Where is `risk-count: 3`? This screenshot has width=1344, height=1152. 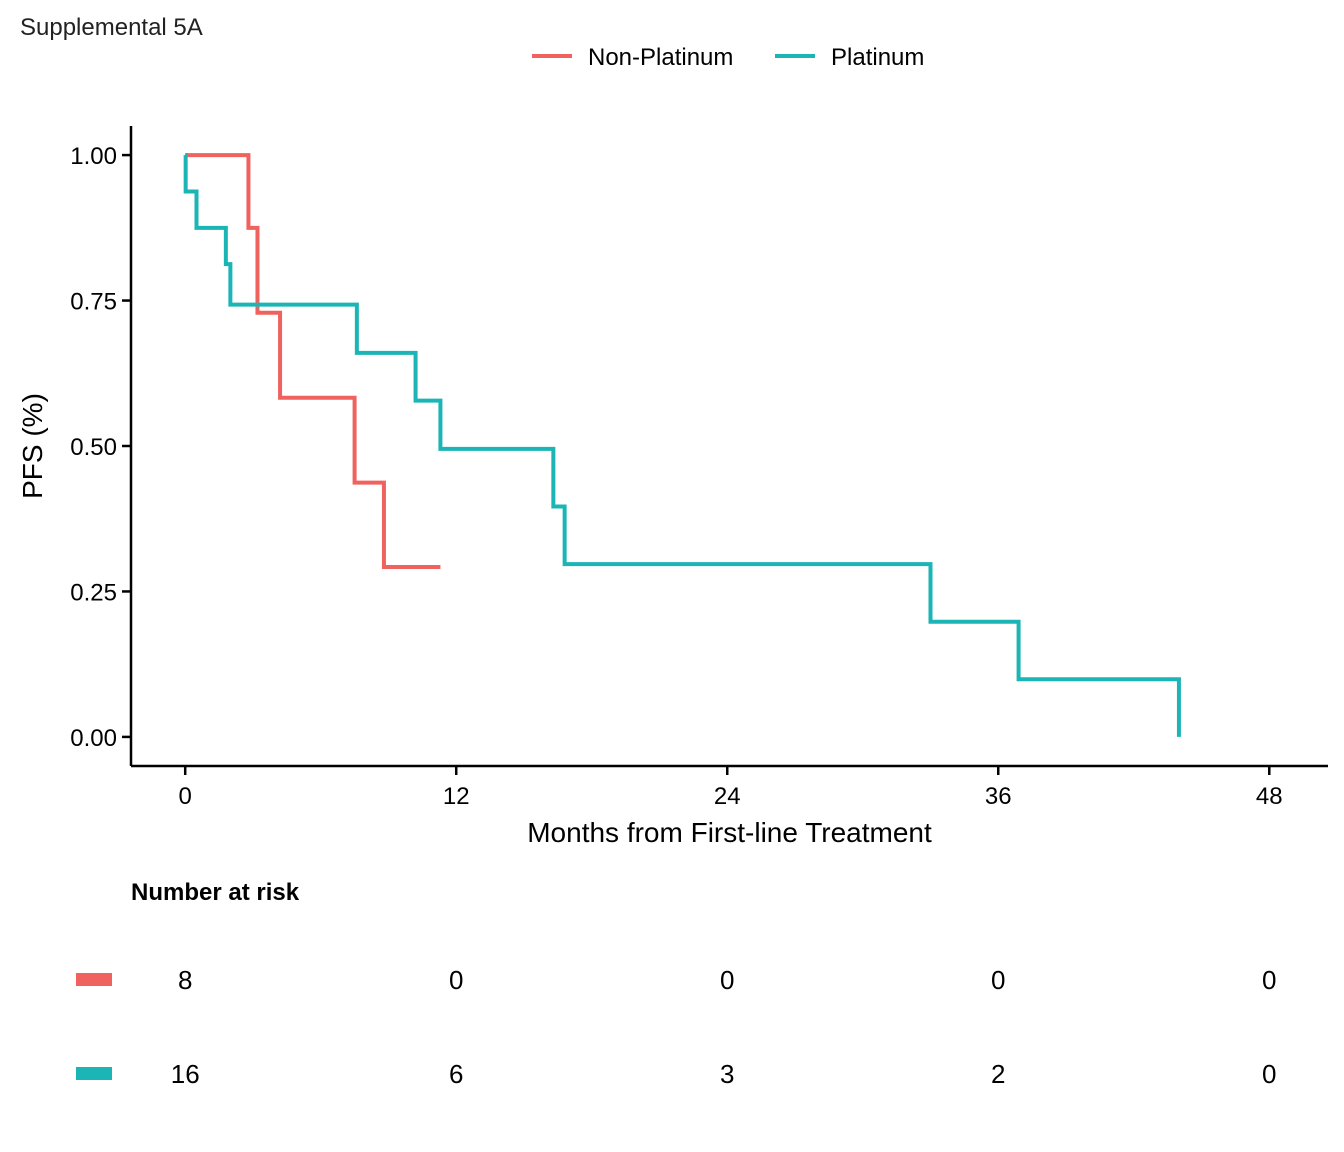
risk-count: 3 is located at coordinates (727, 1074).